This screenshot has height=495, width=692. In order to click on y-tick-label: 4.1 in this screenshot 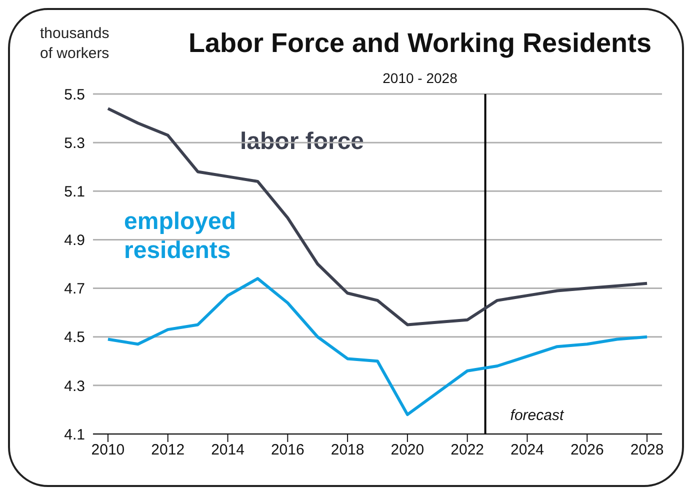, I will do `click(74, 435)`.